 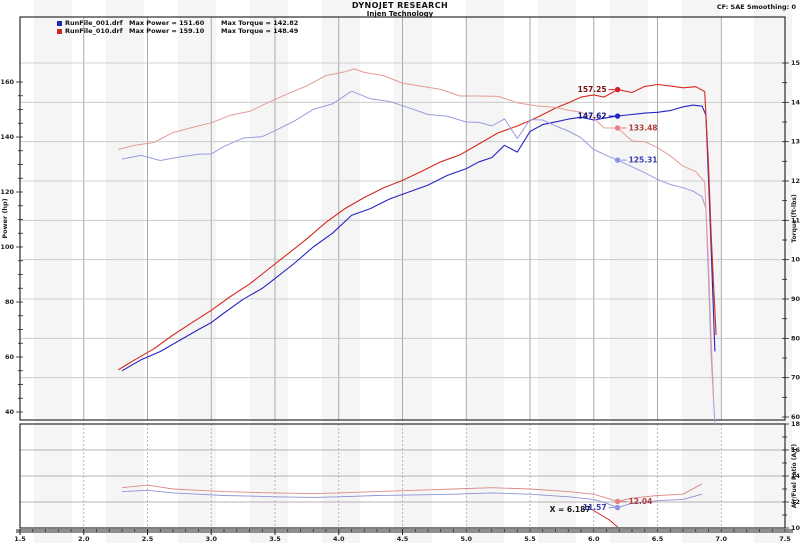 What do you see at coordinates (404, 531) in the screenshot?
I see `x-axis-band` at bounding box center [404, 531].